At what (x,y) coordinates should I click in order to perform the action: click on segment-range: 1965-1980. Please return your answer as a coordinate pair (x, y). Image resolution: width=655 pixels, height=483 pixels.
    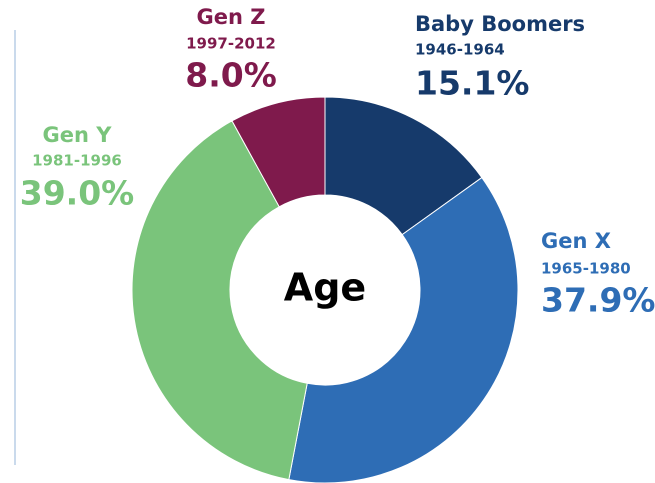
    Looking at the image, I should click on (586, 269).